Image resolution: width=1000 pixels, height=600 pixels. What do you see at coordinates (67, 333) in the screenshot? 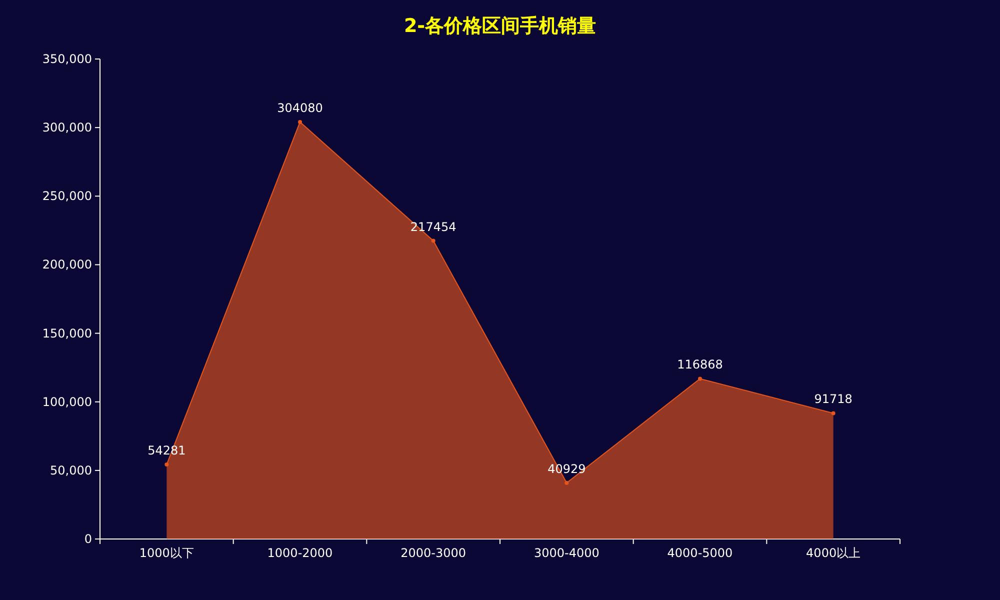
I see `y-tick-label: 150,000` at bounding box center [67, 333].